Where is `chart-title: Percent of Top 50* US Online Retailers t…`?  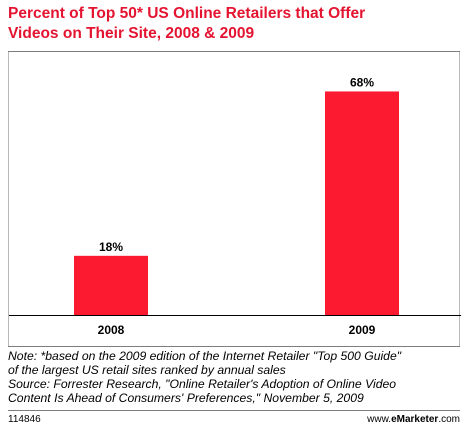 chart-title: Percent of Top 50* US Online Retailers t… is located at coordinates (233, 24).